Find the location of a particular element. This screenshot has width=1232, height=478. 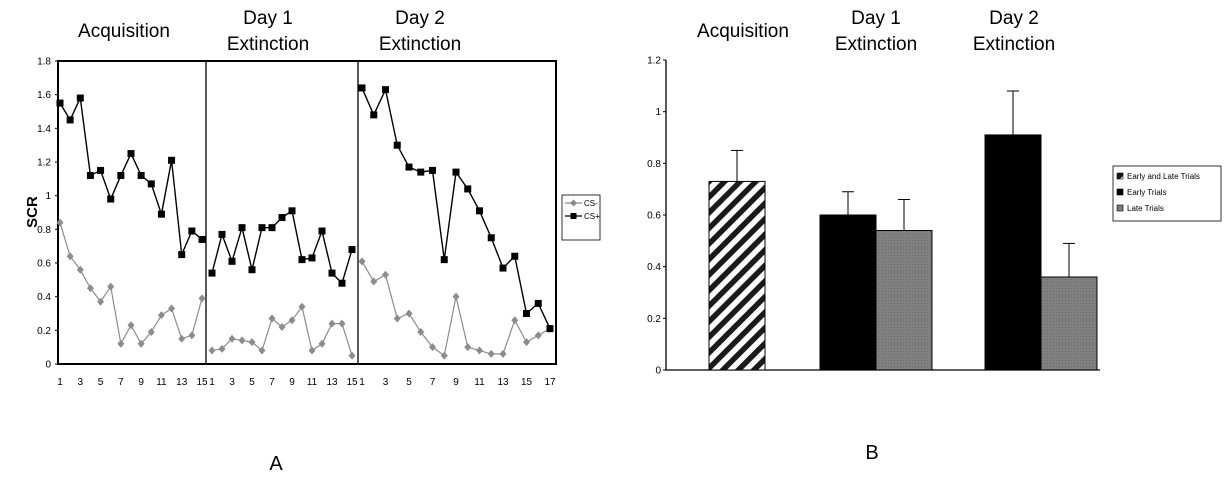

y-tick-label: 1 is located at coordinates (48, 196).